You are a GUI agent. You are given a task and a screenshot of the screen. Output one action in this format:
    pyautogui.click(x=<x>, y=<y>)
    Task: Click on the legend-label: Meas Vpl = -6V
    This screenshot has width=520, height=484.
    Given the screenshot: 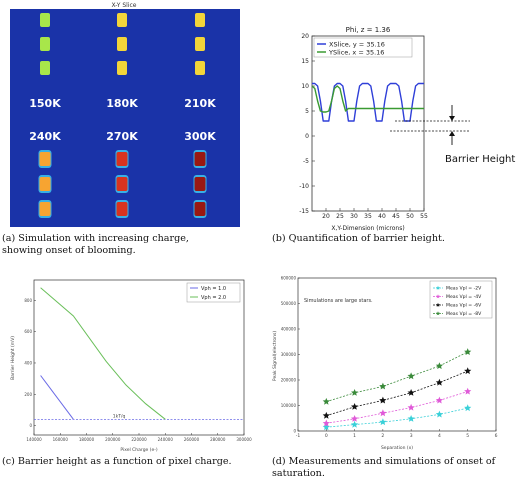 What is the action you would take?
    pyautogui.click(x=464, y=306)
    